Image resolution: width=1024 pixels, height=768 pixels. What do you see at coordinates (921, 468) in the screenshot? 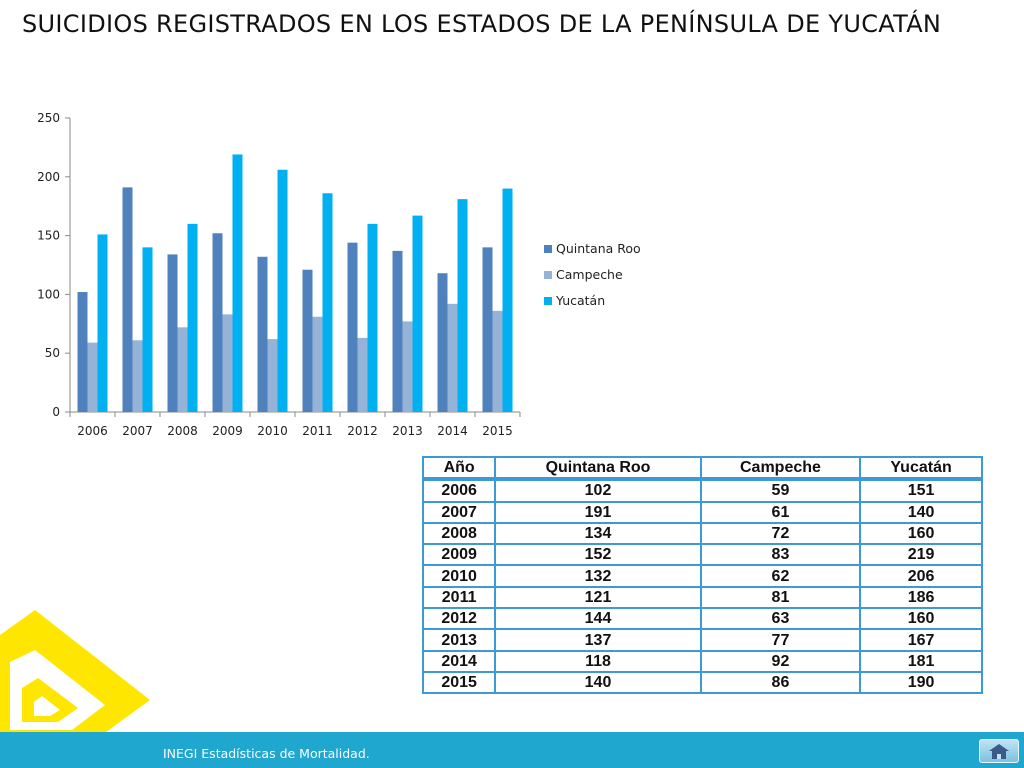
I see `table-header-cell: Yucatán` at bounding box center [921, 468].